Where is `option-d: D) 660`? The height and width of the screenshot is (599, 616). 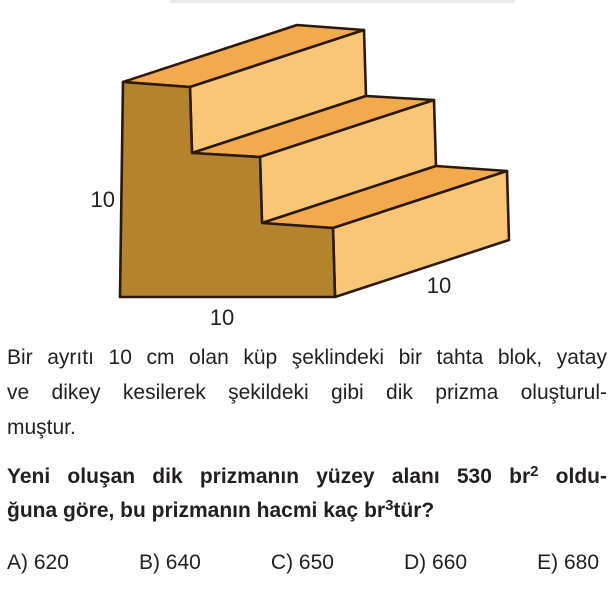 option-d: D) 660 is located at coordinates (436, 562).